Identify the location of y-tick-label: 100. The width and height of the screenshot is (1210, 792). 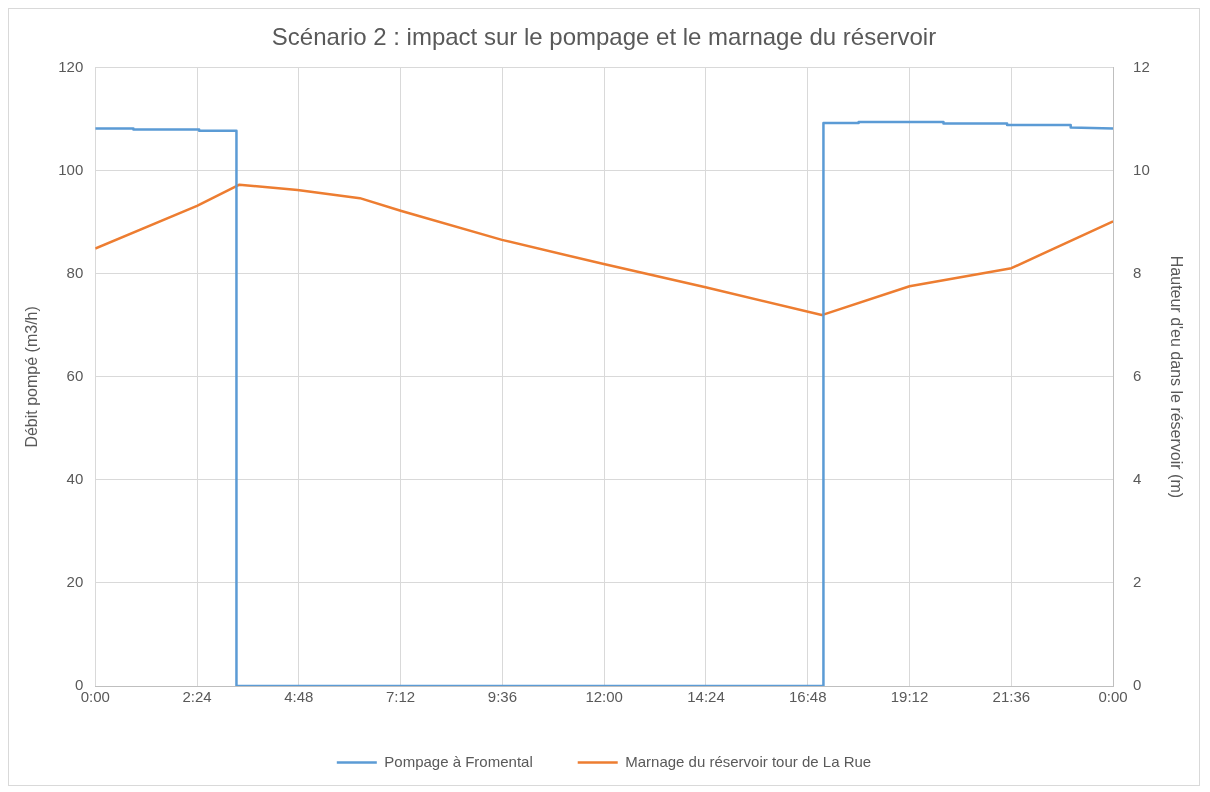
(71, 169).